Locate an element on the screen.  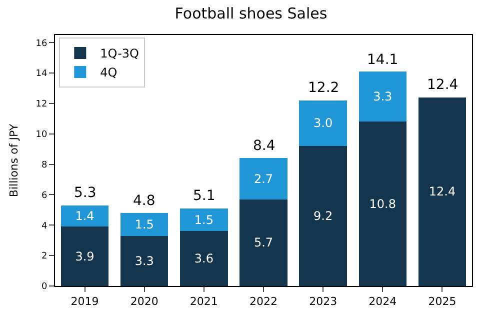
data-label: 5.7 is located at coordinates (264, 243).